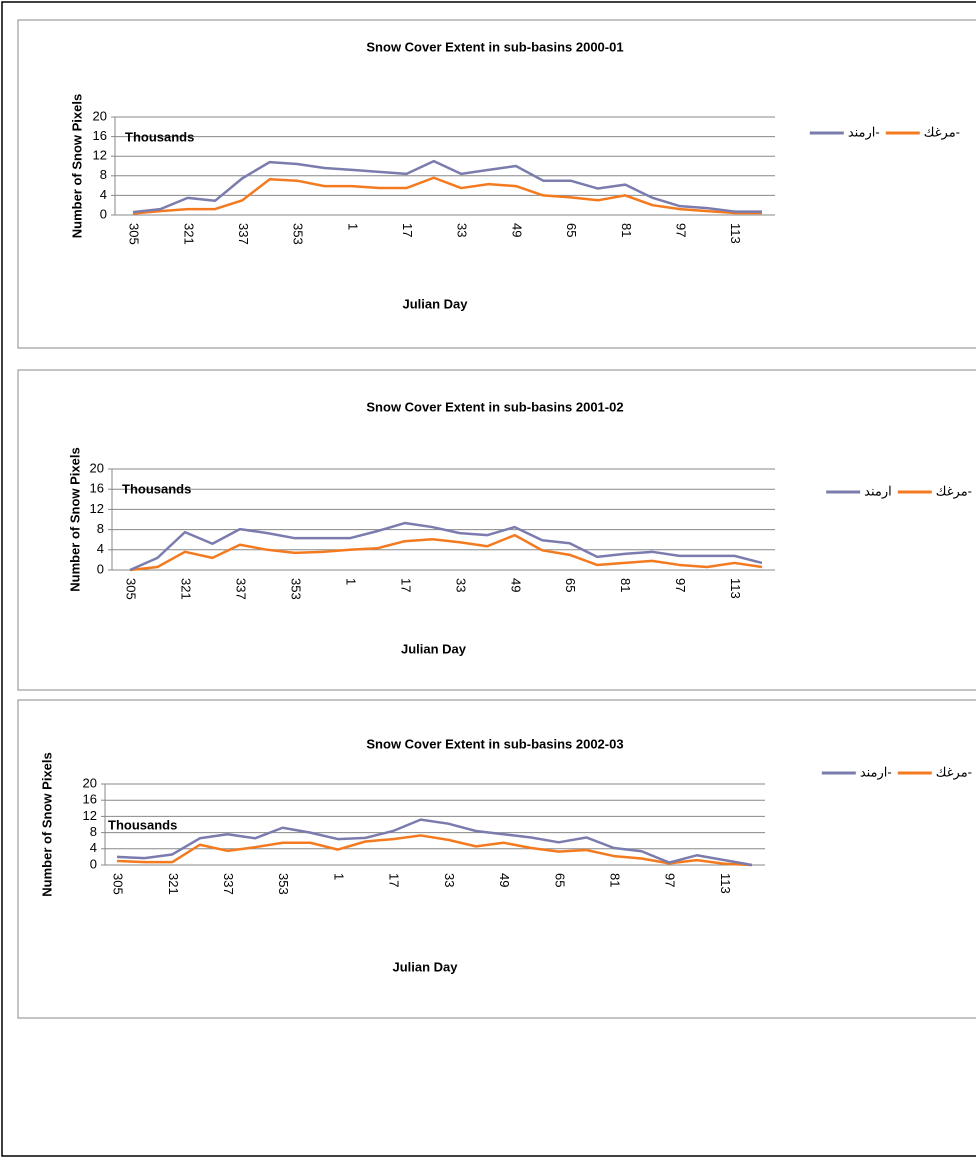 Image resolution: width=976 pixels, height=1160 pixels. Describe the element at coordinates (878, 491) in the screenshot. I see `legend-label: ارمند` at that location.